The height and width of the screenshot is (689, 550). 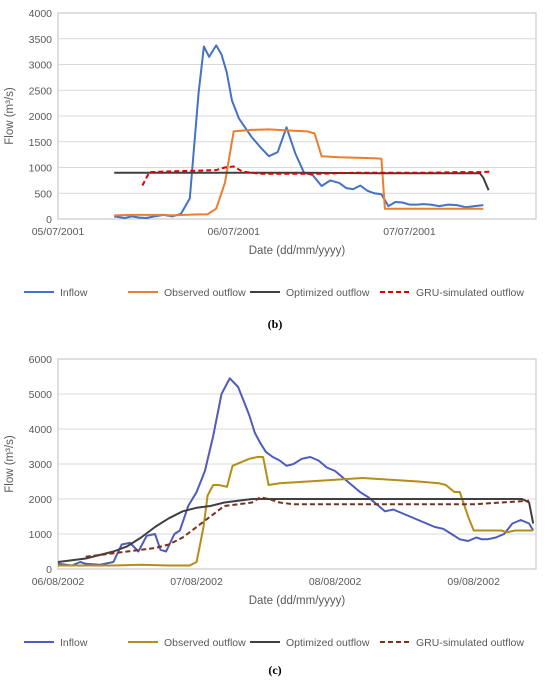 What do you see at coordinates (41, 360) in the screenshot?
I see `y-tick-label: 6000` at bounding box center [41, 360].